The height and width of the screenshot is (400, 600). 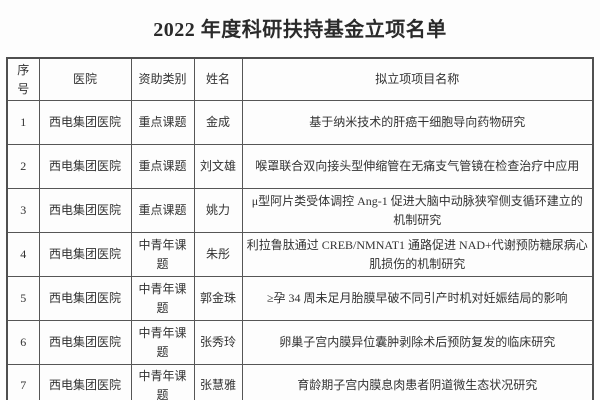 I want to click on name-cell: 张慧雅, so click(x=218, y=382).